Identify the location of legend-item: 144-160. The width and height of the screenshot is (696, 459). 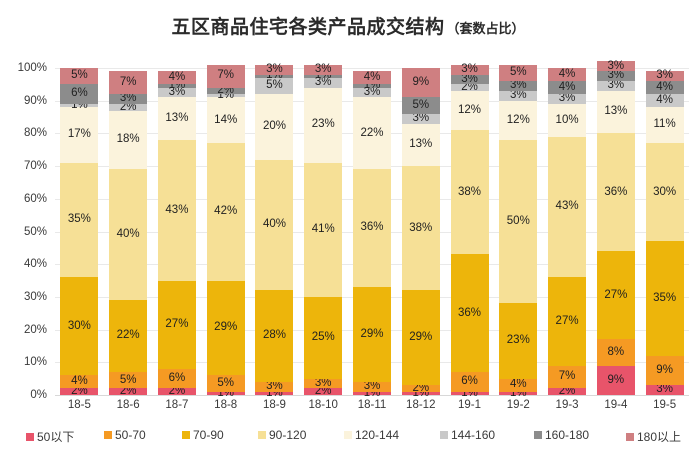
(467, 435).